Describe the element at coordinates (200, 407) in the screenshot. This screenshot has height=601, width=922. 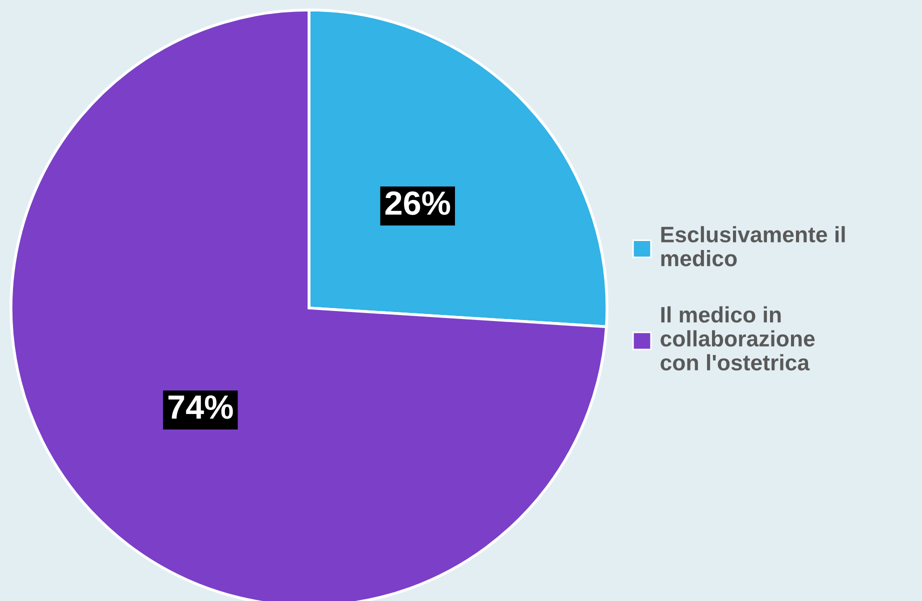
I see `data-label: 74%` at that location.